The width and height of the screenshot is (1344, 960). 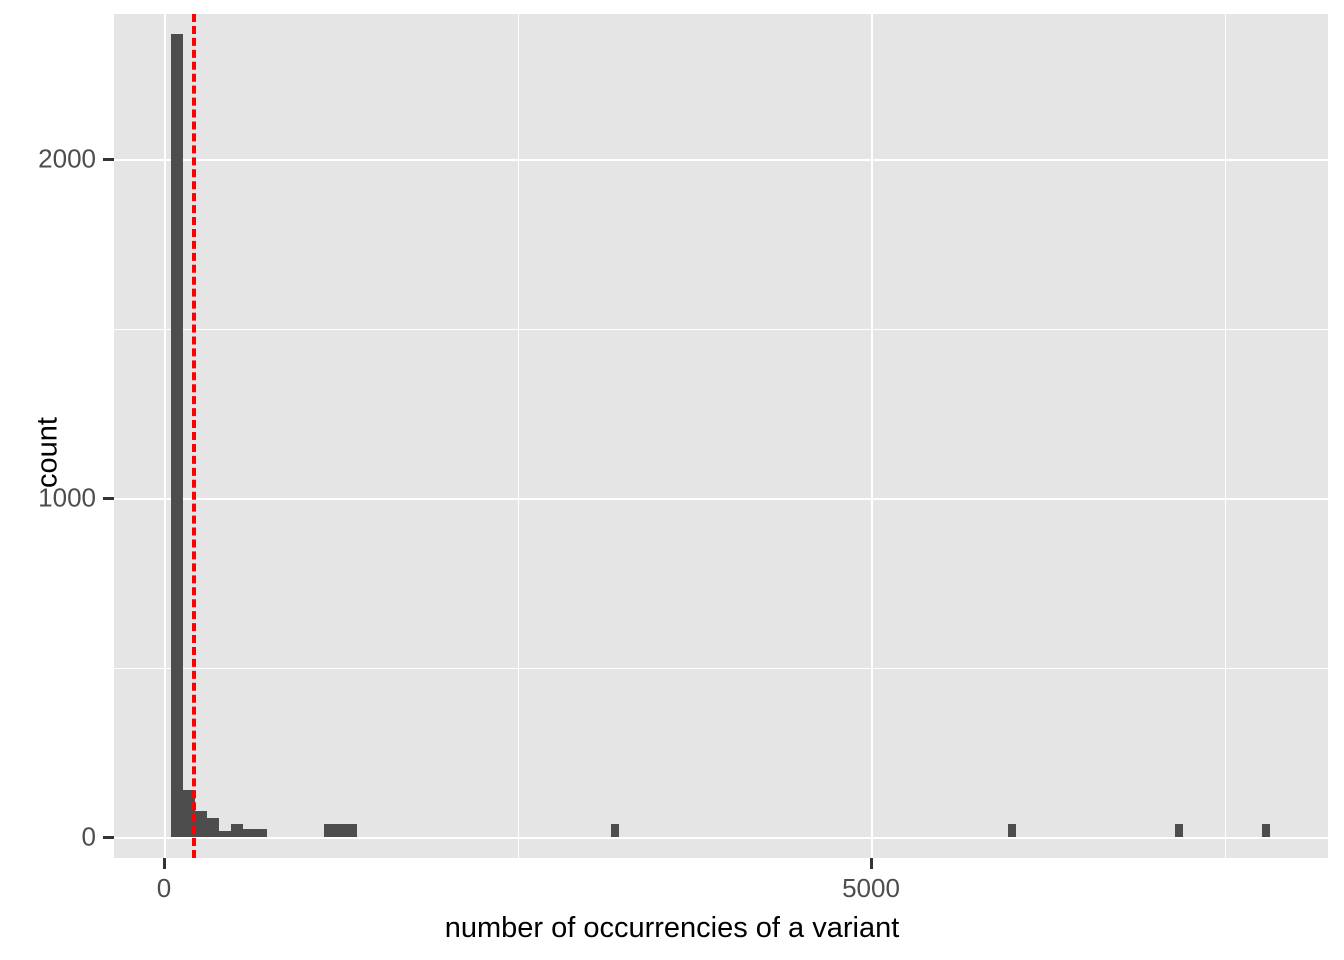 I want to click on x-axis-tick-label: 5000, so click(x=871, y=888).